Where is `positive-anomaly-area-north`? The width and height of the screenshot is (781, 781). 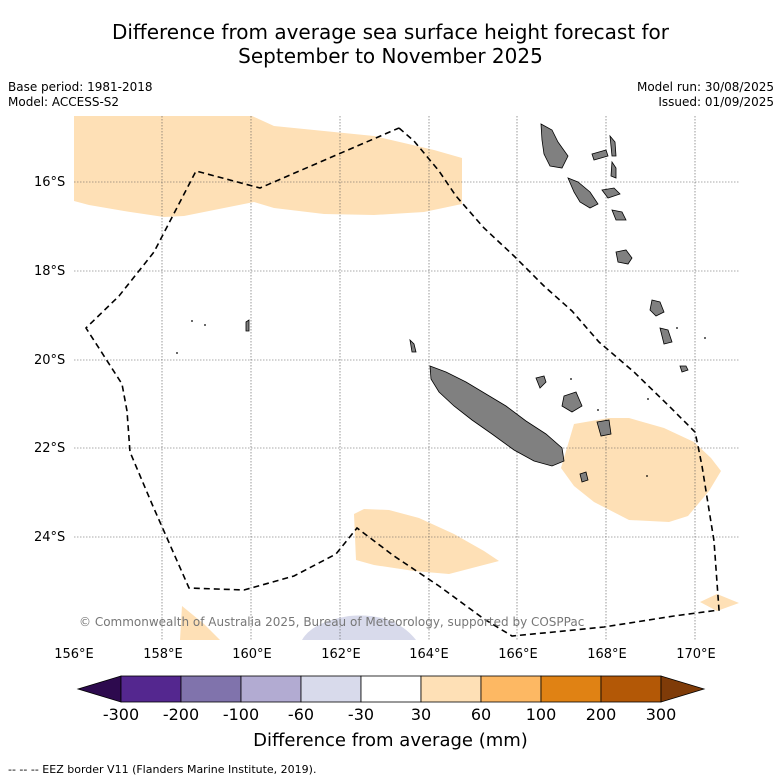
positive-anomaly-area-north is located at coordinates (268, 166).